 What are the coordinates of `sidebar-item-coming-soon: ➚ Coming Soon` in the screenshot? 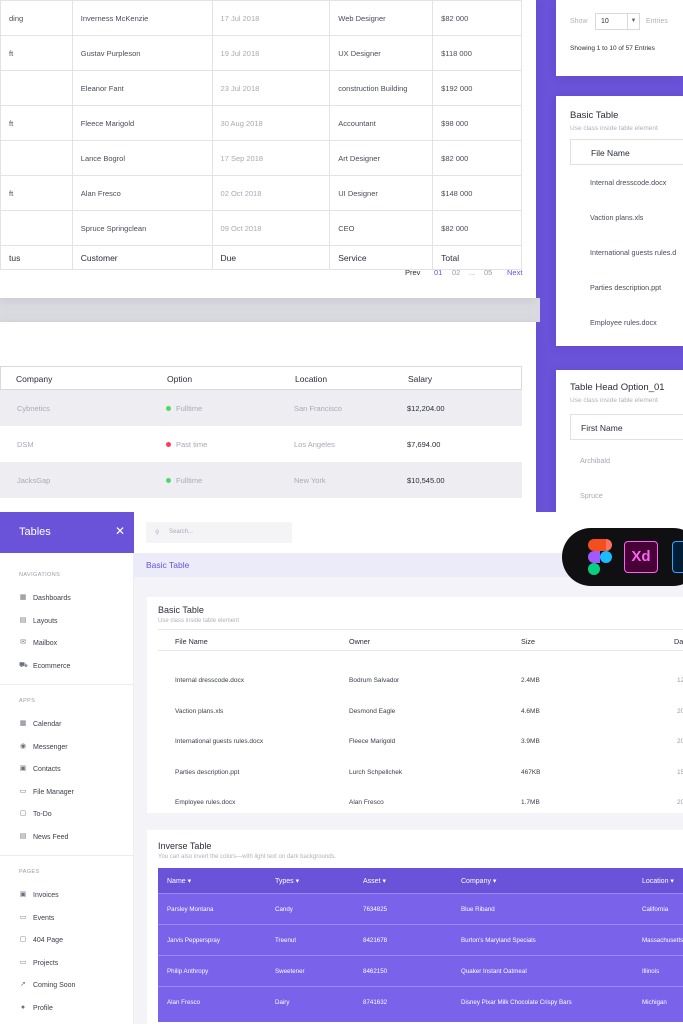 It's located at (47, 985).